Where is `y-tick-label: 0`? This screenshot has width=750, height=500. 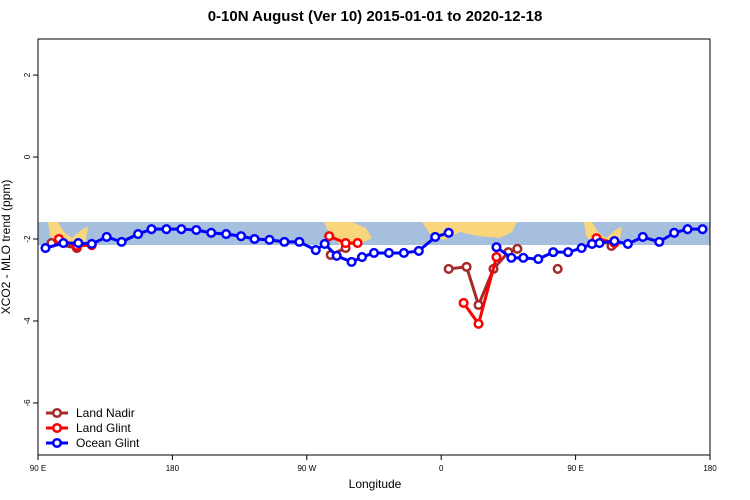
y-tick-label: 0 is located at coordinates (27, 156).